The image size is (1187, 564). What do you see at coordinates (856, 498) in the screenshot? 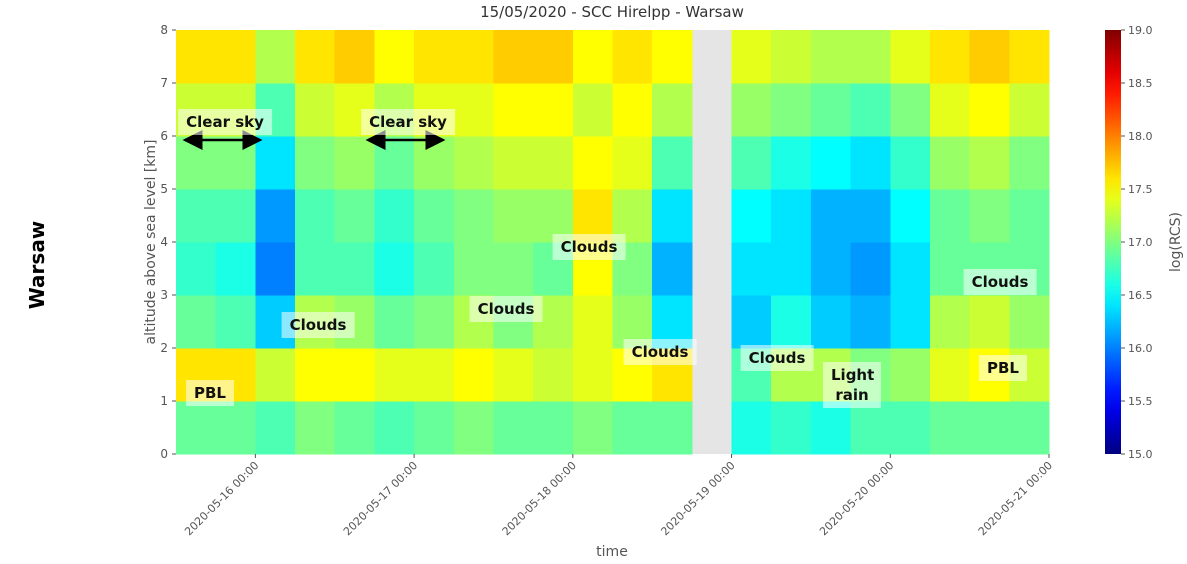
I see `x-tick-label: 2020-05-20 00:00` at bounding box center [856, 498].